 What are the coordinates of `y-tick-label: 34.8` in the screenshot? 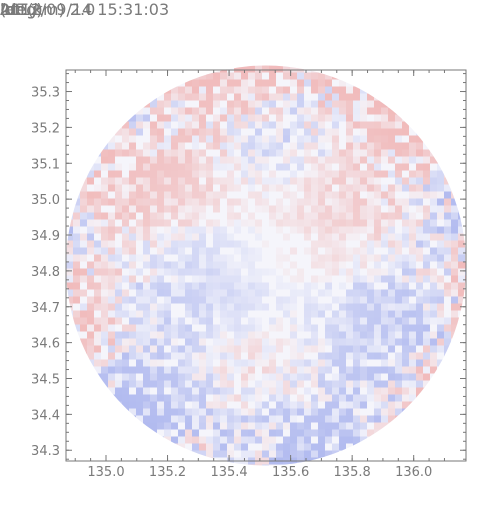 It's located at (45, 272).